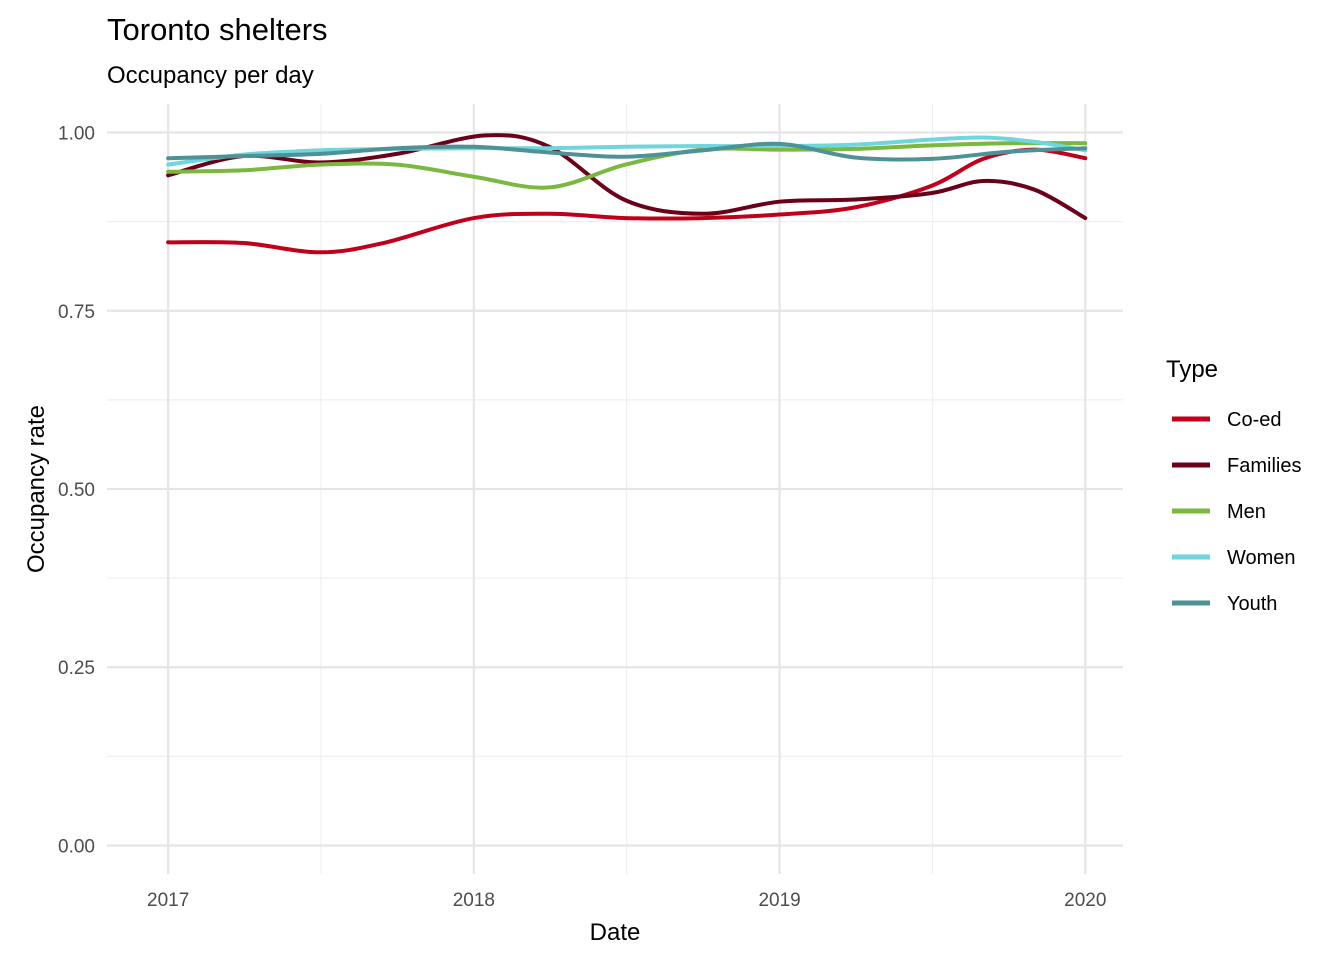 The image size is (1344, 960). Describe the element at coordinates (36, 489) in the screenshot. I see `y-axis-title: Occupancy rate` at that location.